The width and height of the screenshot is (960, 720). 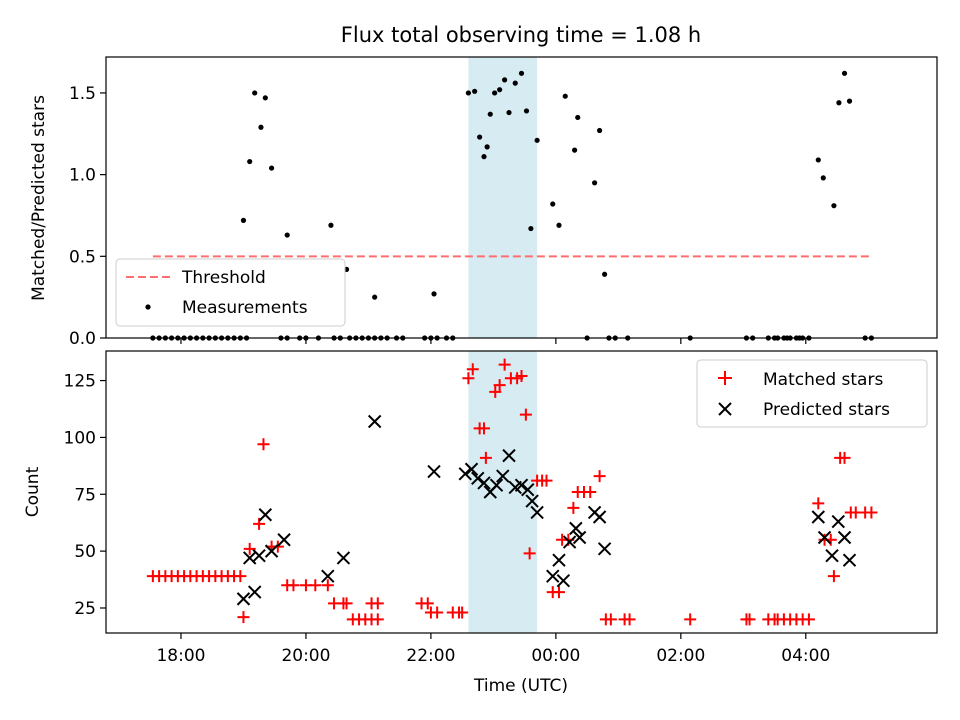 I want to click on counts-y-tick-label: 50, so click(x=85, y=552).